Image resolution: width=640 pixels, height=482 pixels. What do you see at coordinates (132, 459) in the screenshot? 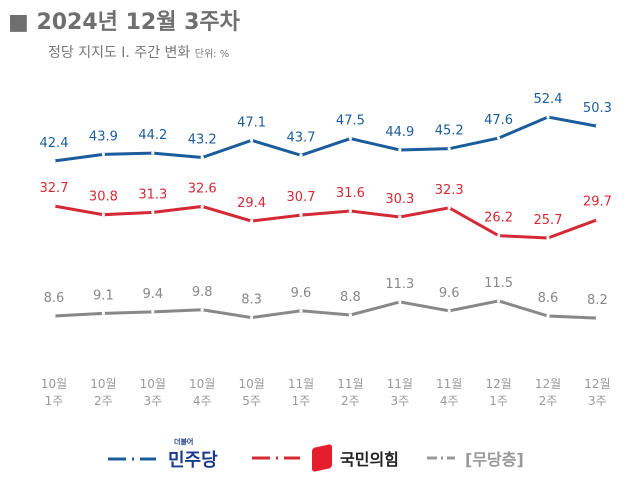
I see `legend-line-dem` at bounding box center [132, 459].